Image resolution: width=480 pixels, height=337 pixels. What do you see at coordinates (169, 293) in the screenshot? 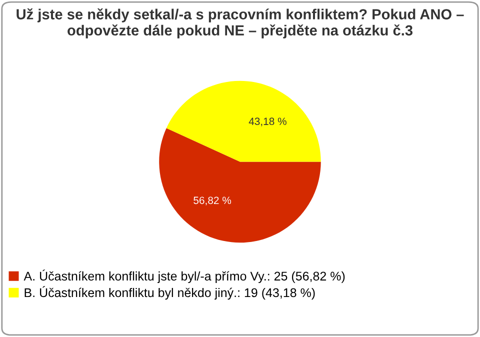
I see `legend-label: B. Účastníkem konfliktu byl někdo jiný.: 19 (43,18 %)` at bounding box center [169, 293].